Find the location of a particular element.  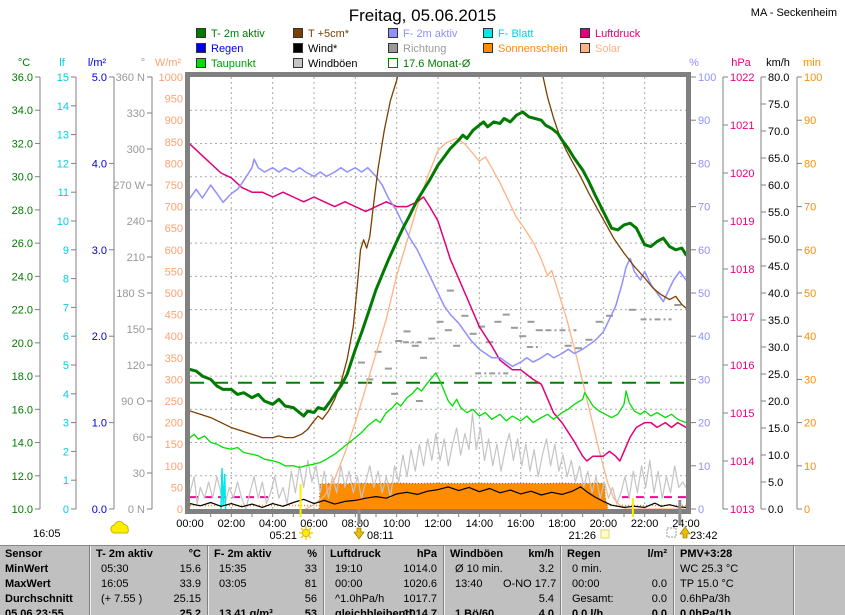

tick-label: 1015 is located at coordinates (742, 414).